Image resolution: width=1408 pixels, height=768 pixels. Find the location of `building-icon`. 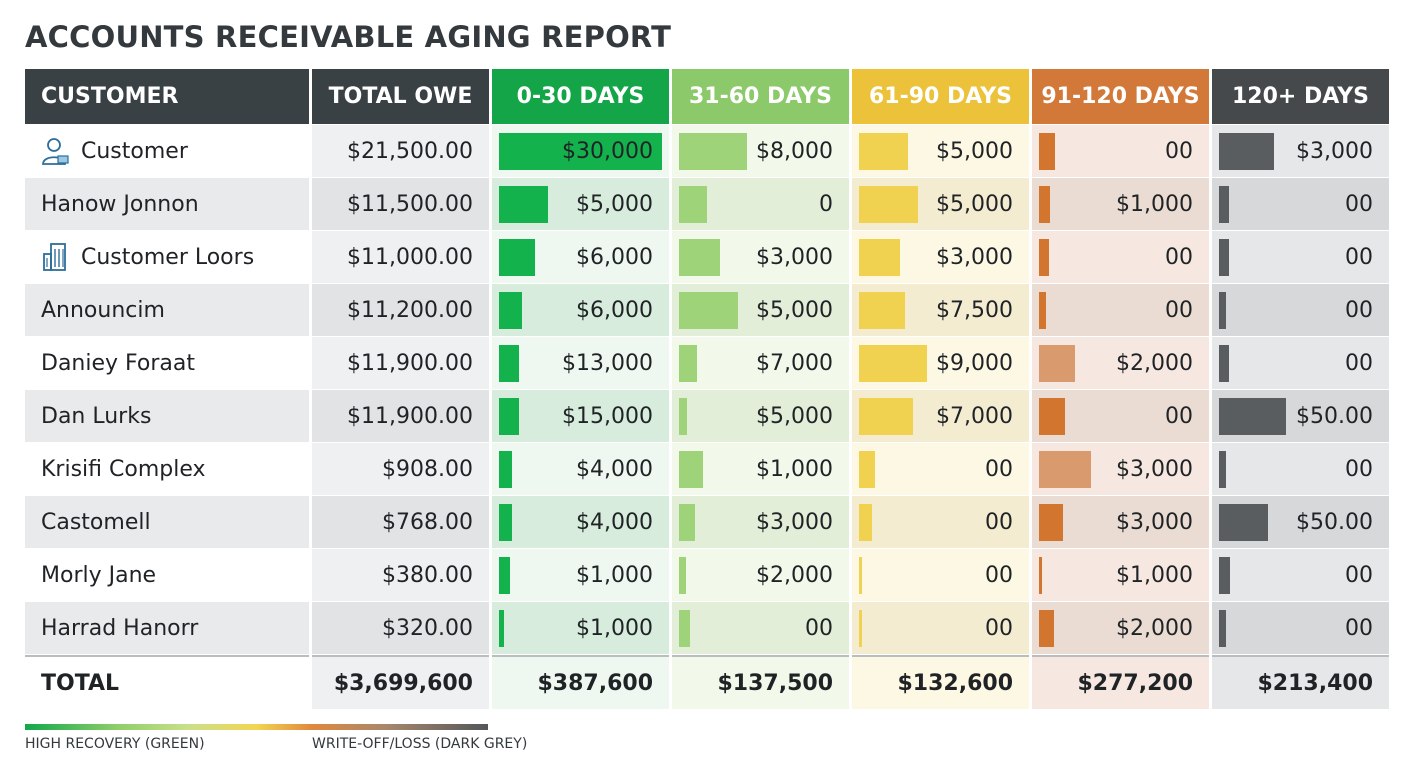

building-icon is located at coordinates (56, 257).